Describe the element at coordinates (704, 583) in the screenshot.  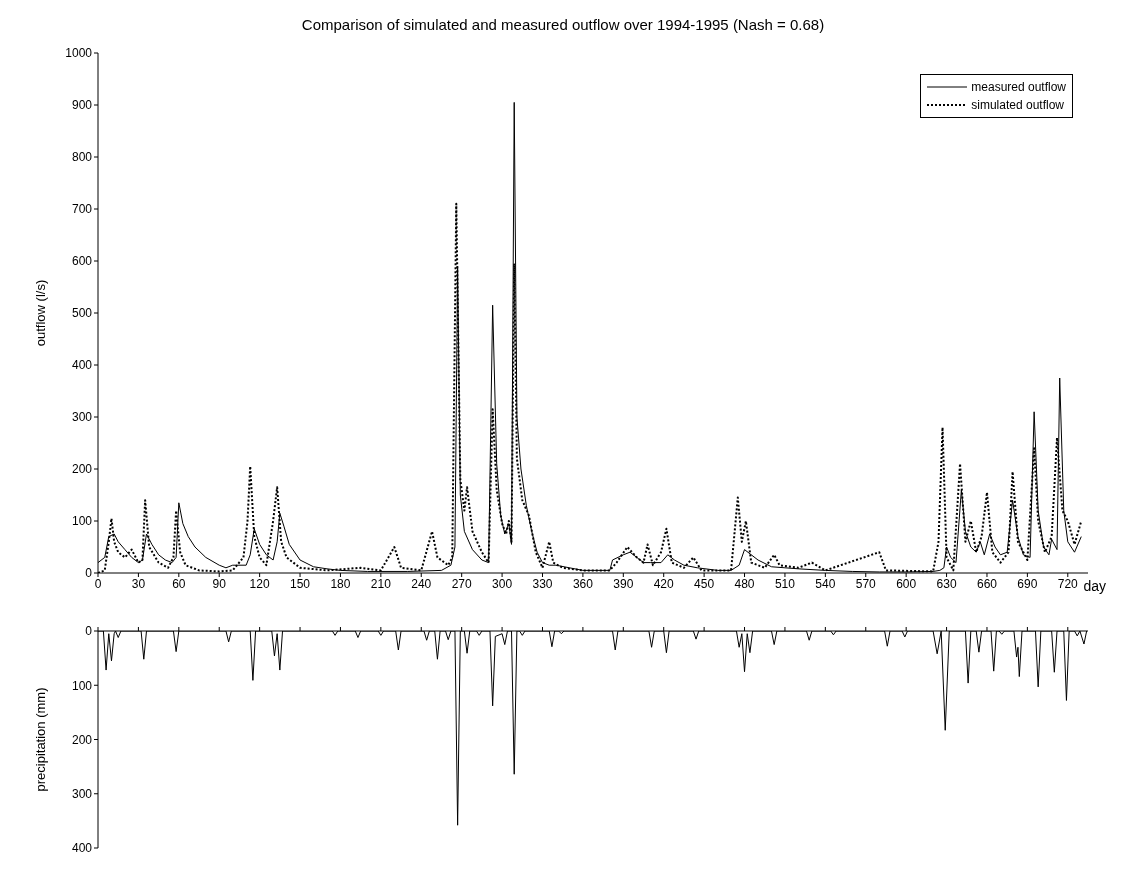
I see `x-tick-label: 450` at that location.